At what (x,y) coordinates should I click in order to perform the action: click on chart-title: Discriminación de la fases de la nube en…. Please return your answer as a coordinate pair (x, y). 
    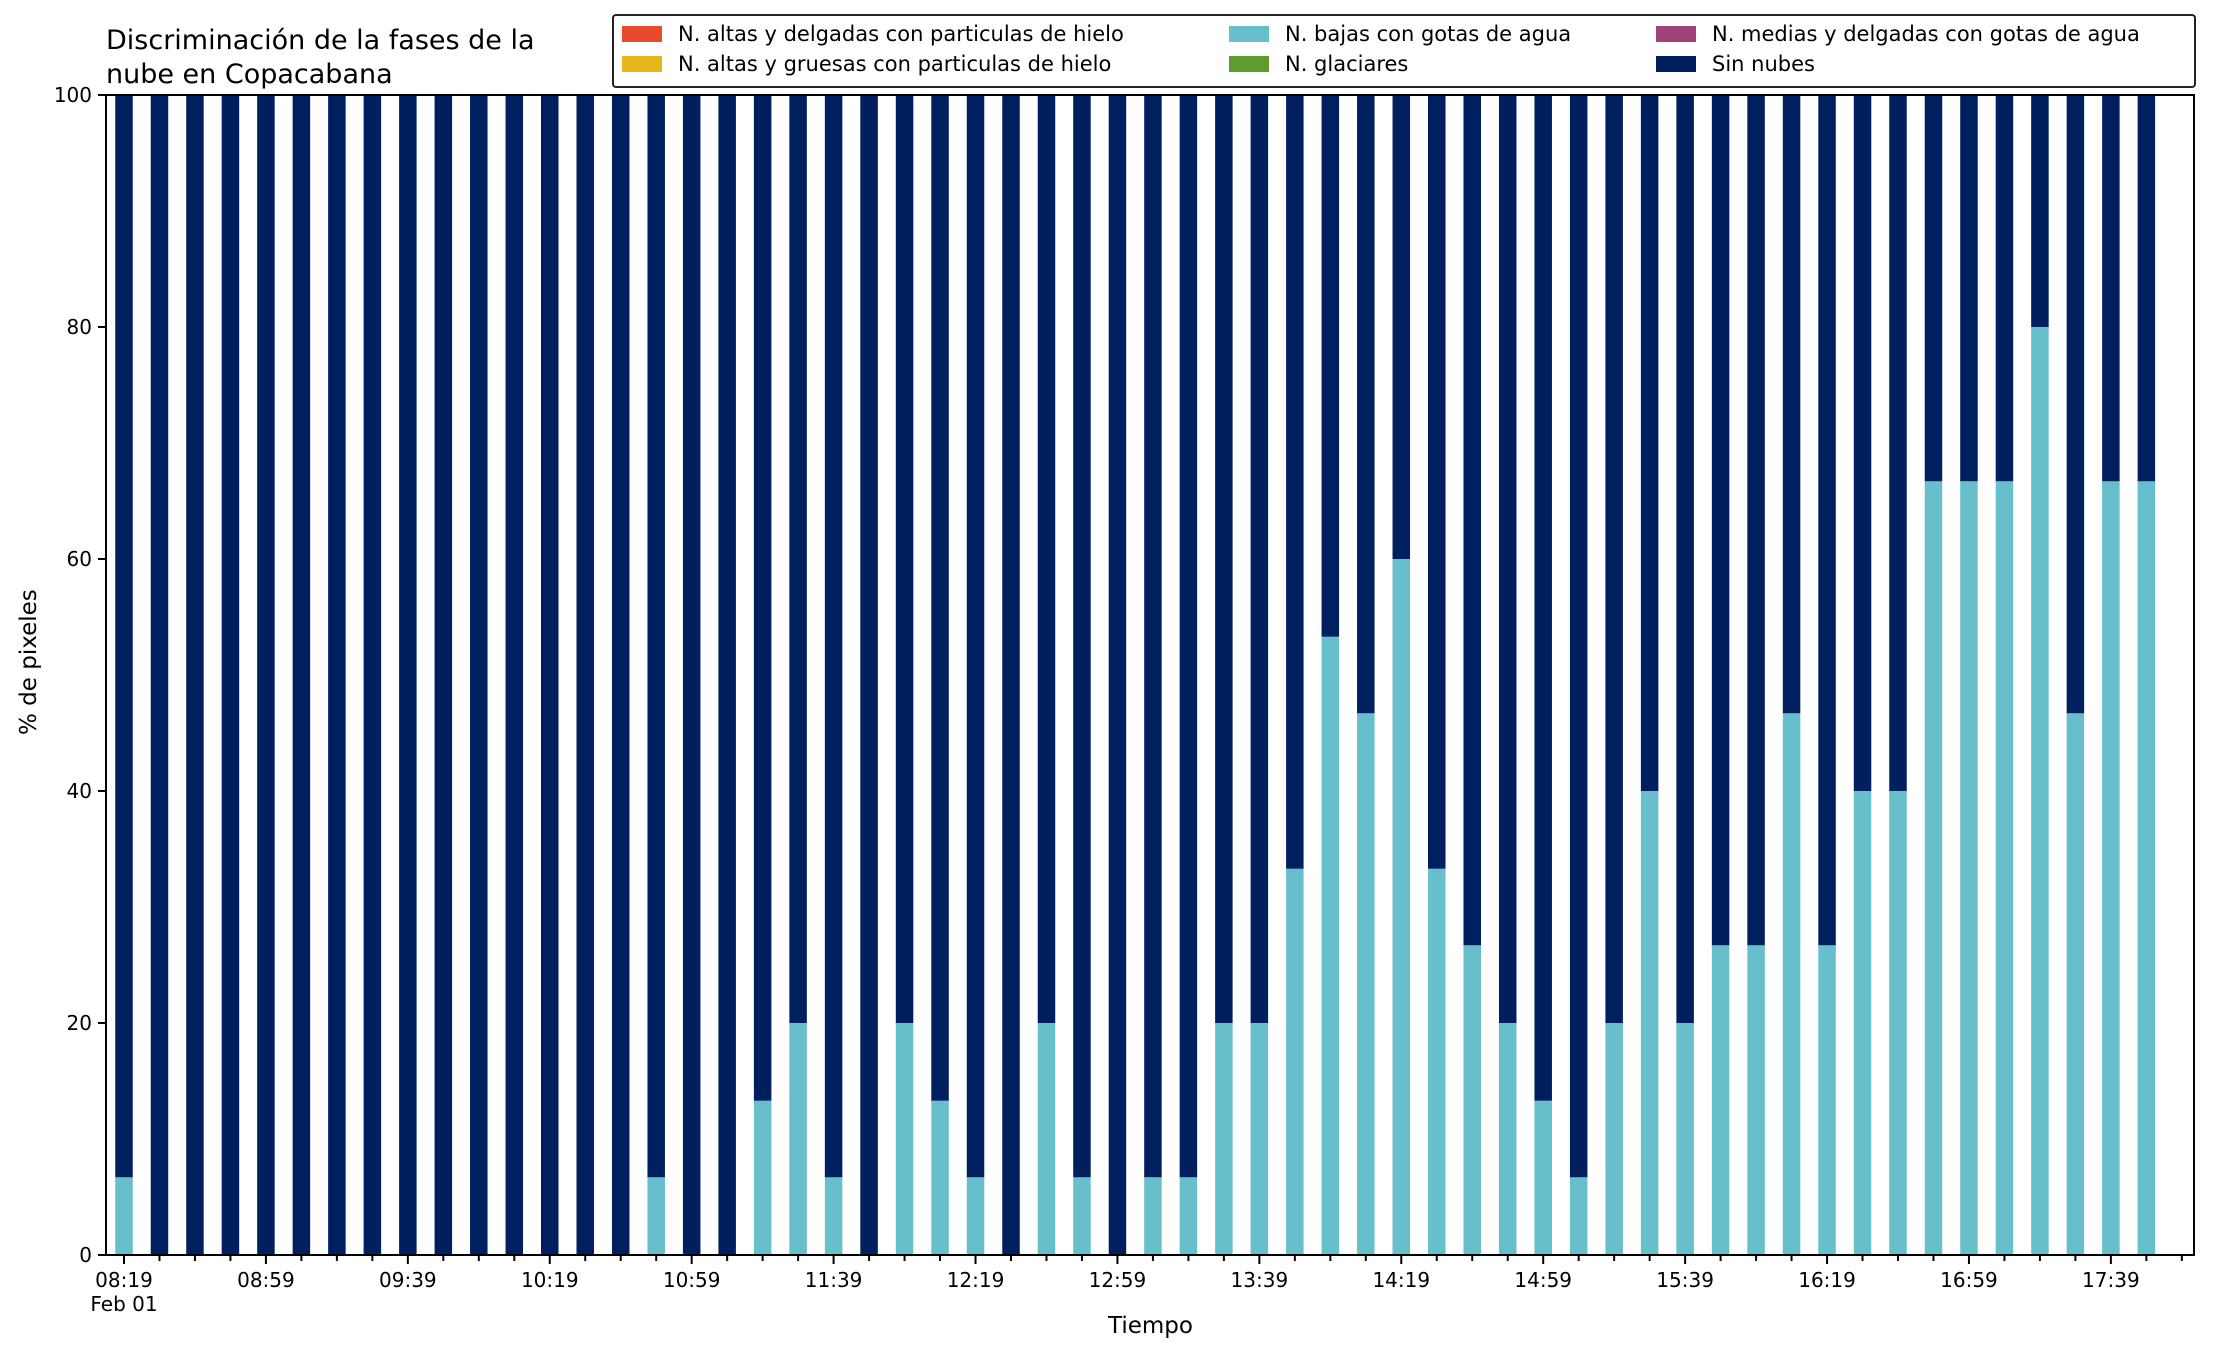
    Looking at the image, I should click on (320, 57).